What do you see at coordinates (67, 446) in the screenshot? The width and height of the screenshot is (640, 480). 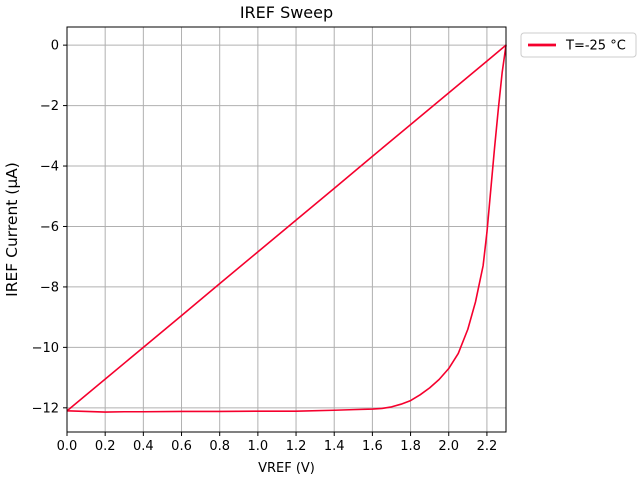 I see `x-tick-label: 0.0` at bounding box center [67, 446].